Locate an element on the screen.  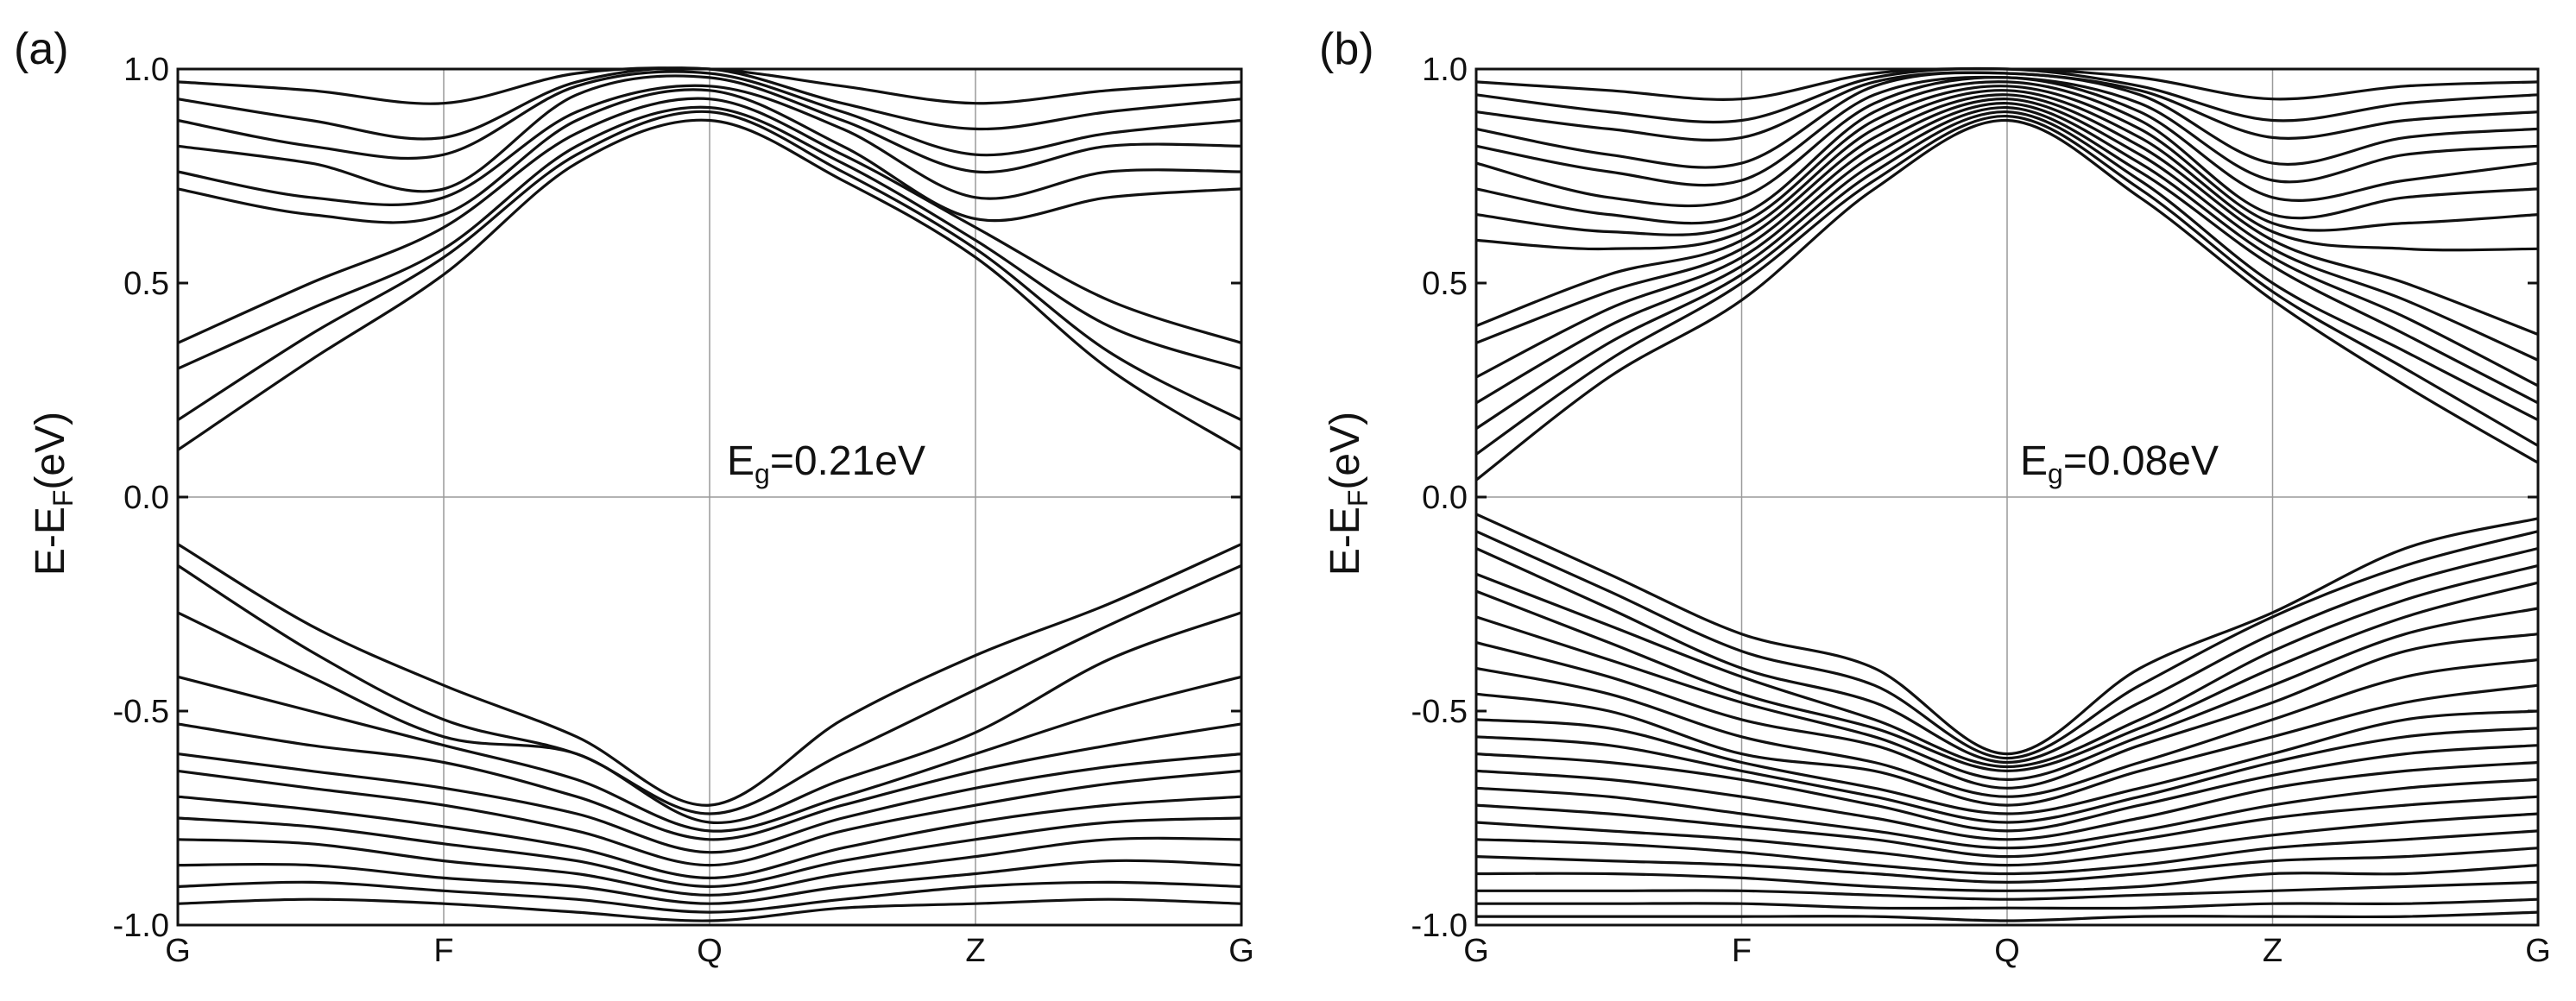
panel-b-band-vb9 is located at coordinates (2007, 745).